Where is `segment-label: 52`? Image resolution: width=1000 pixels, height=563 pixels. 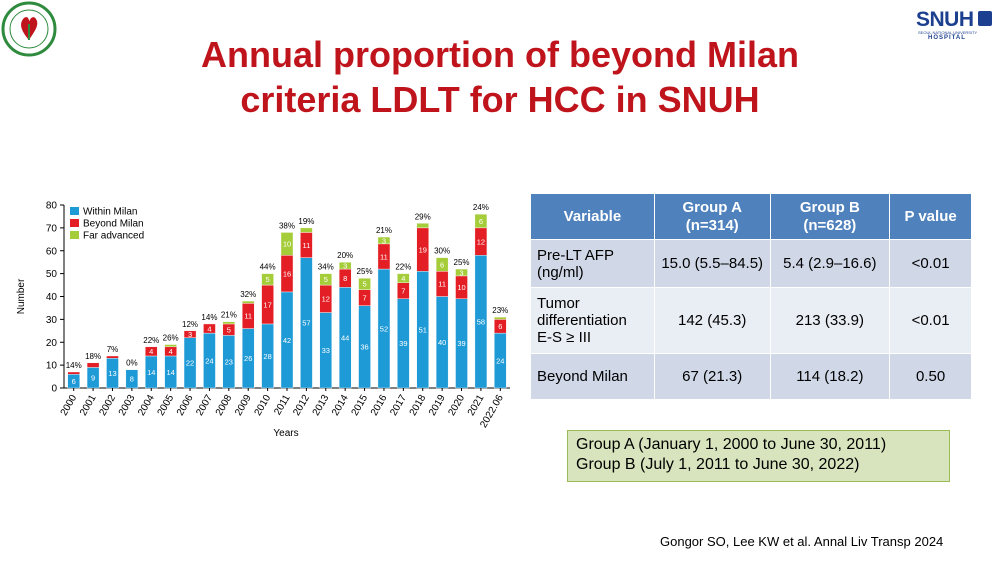 segment-label: 52 is located at coordinates (384, 328).